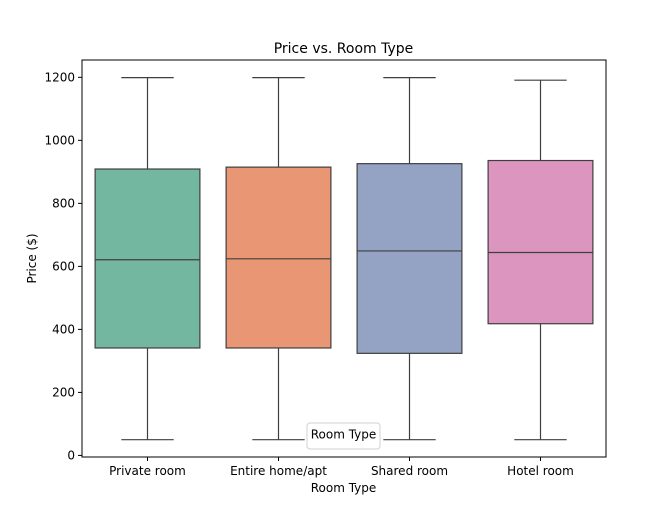  What do you see at coordinates (540, 471) in the screenshot?
I see `x-tick-label: Hotel room` at bounding box center [540, 471].